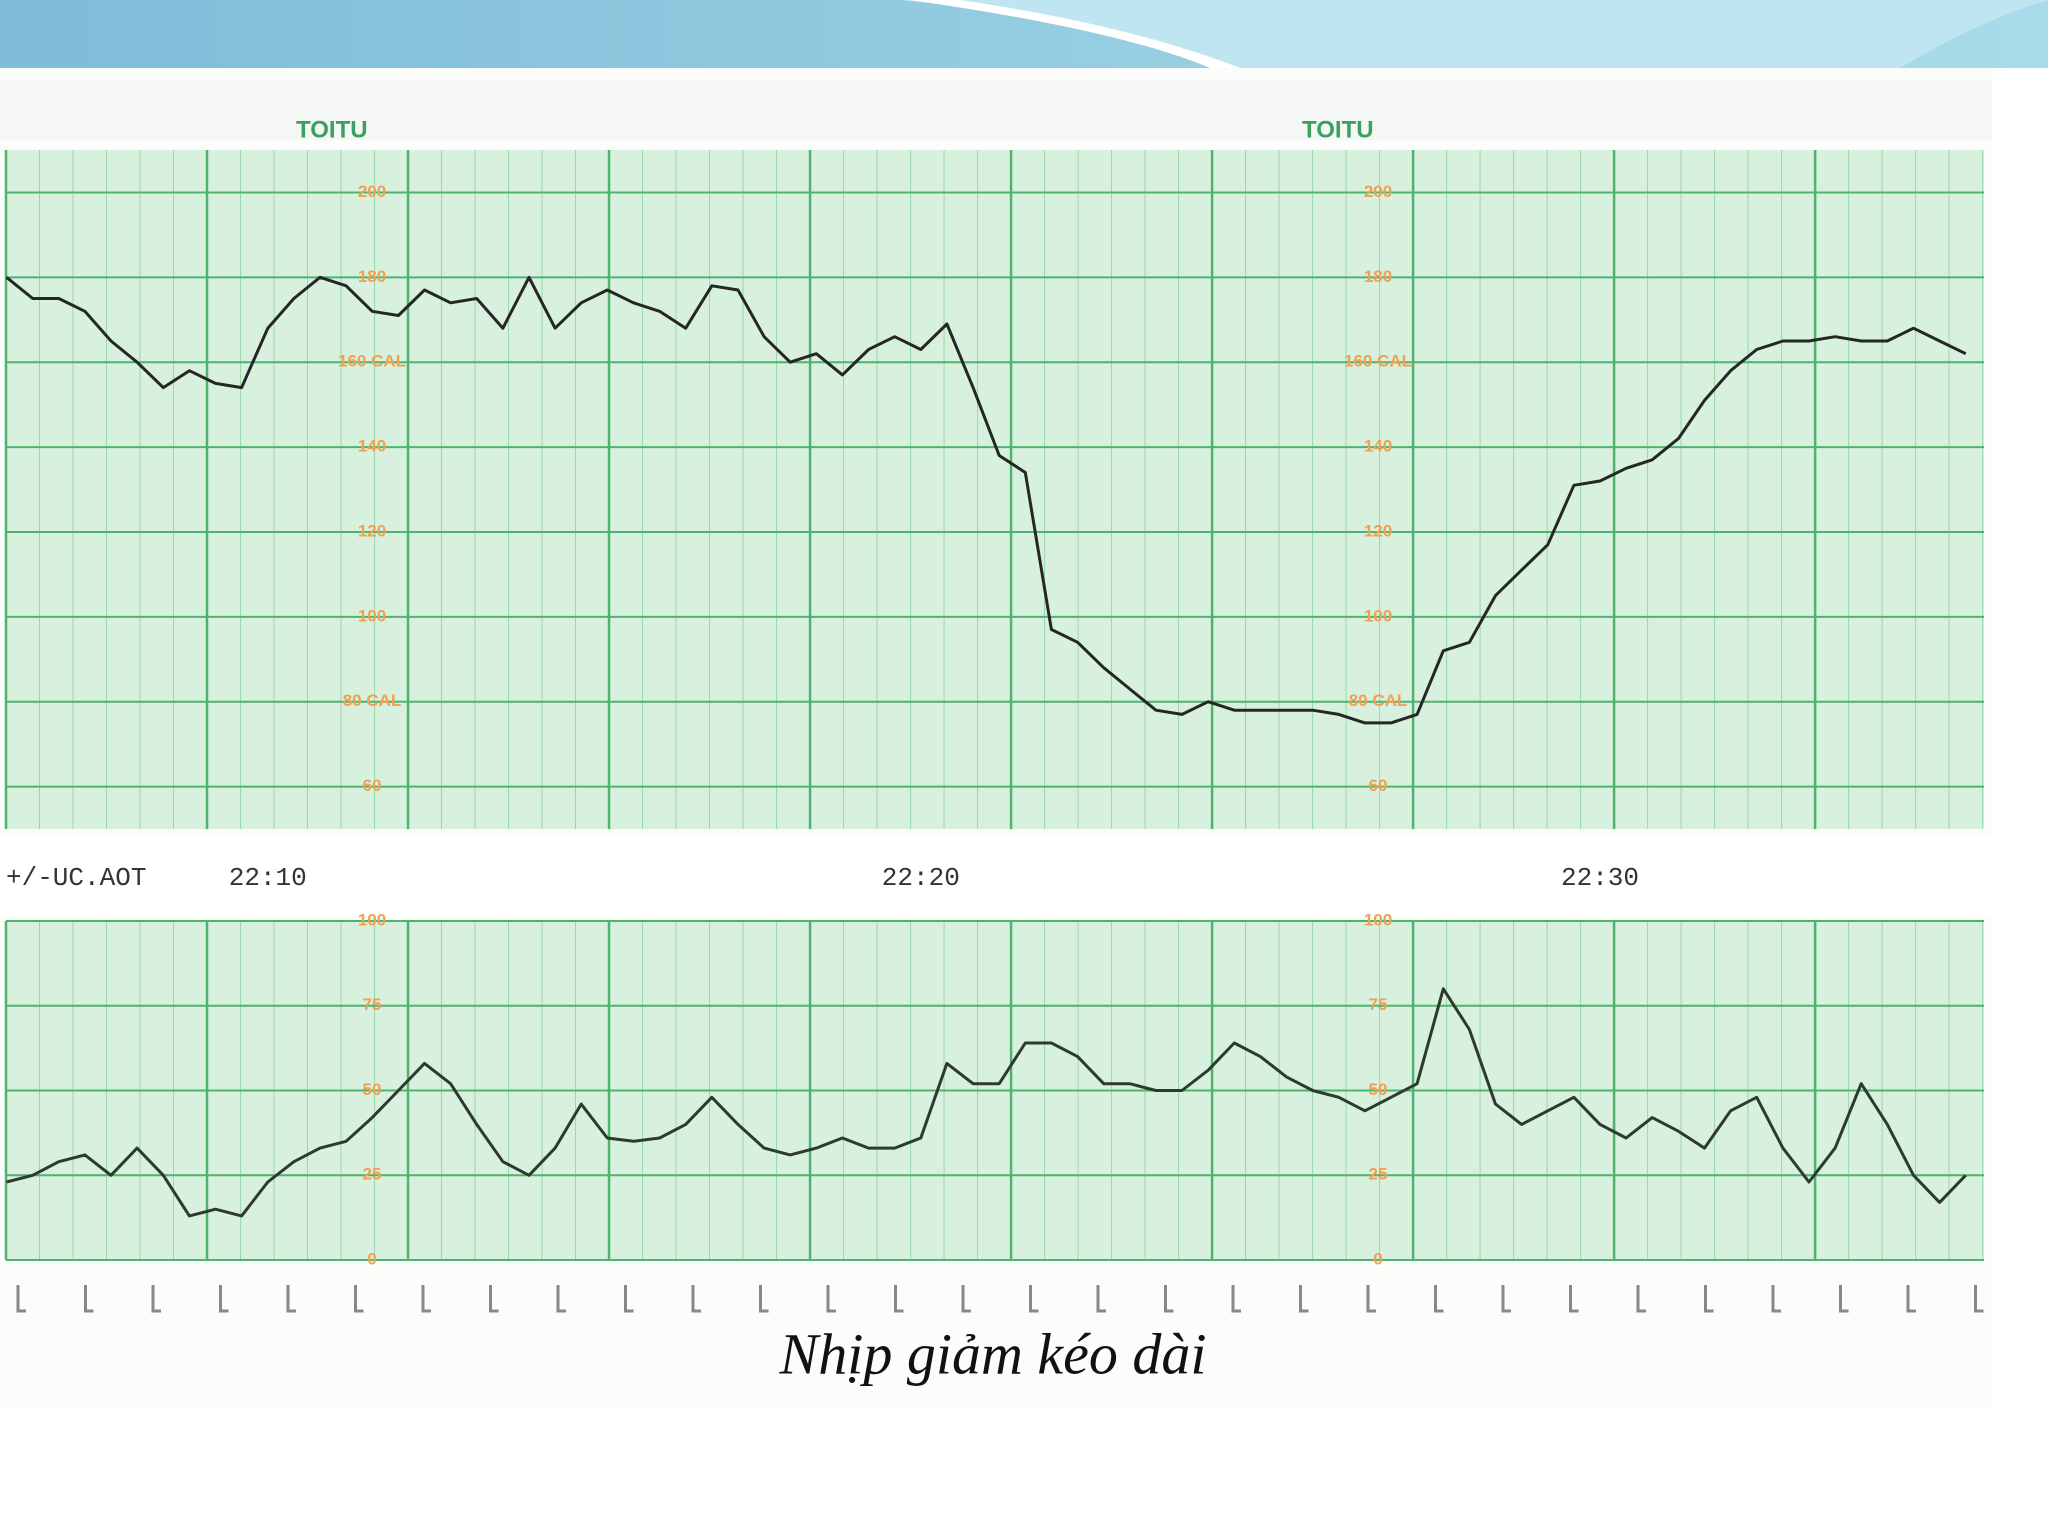 The image size is (2048, 1536). I want to click on banner-swoosh-white, so click(1075, 34).